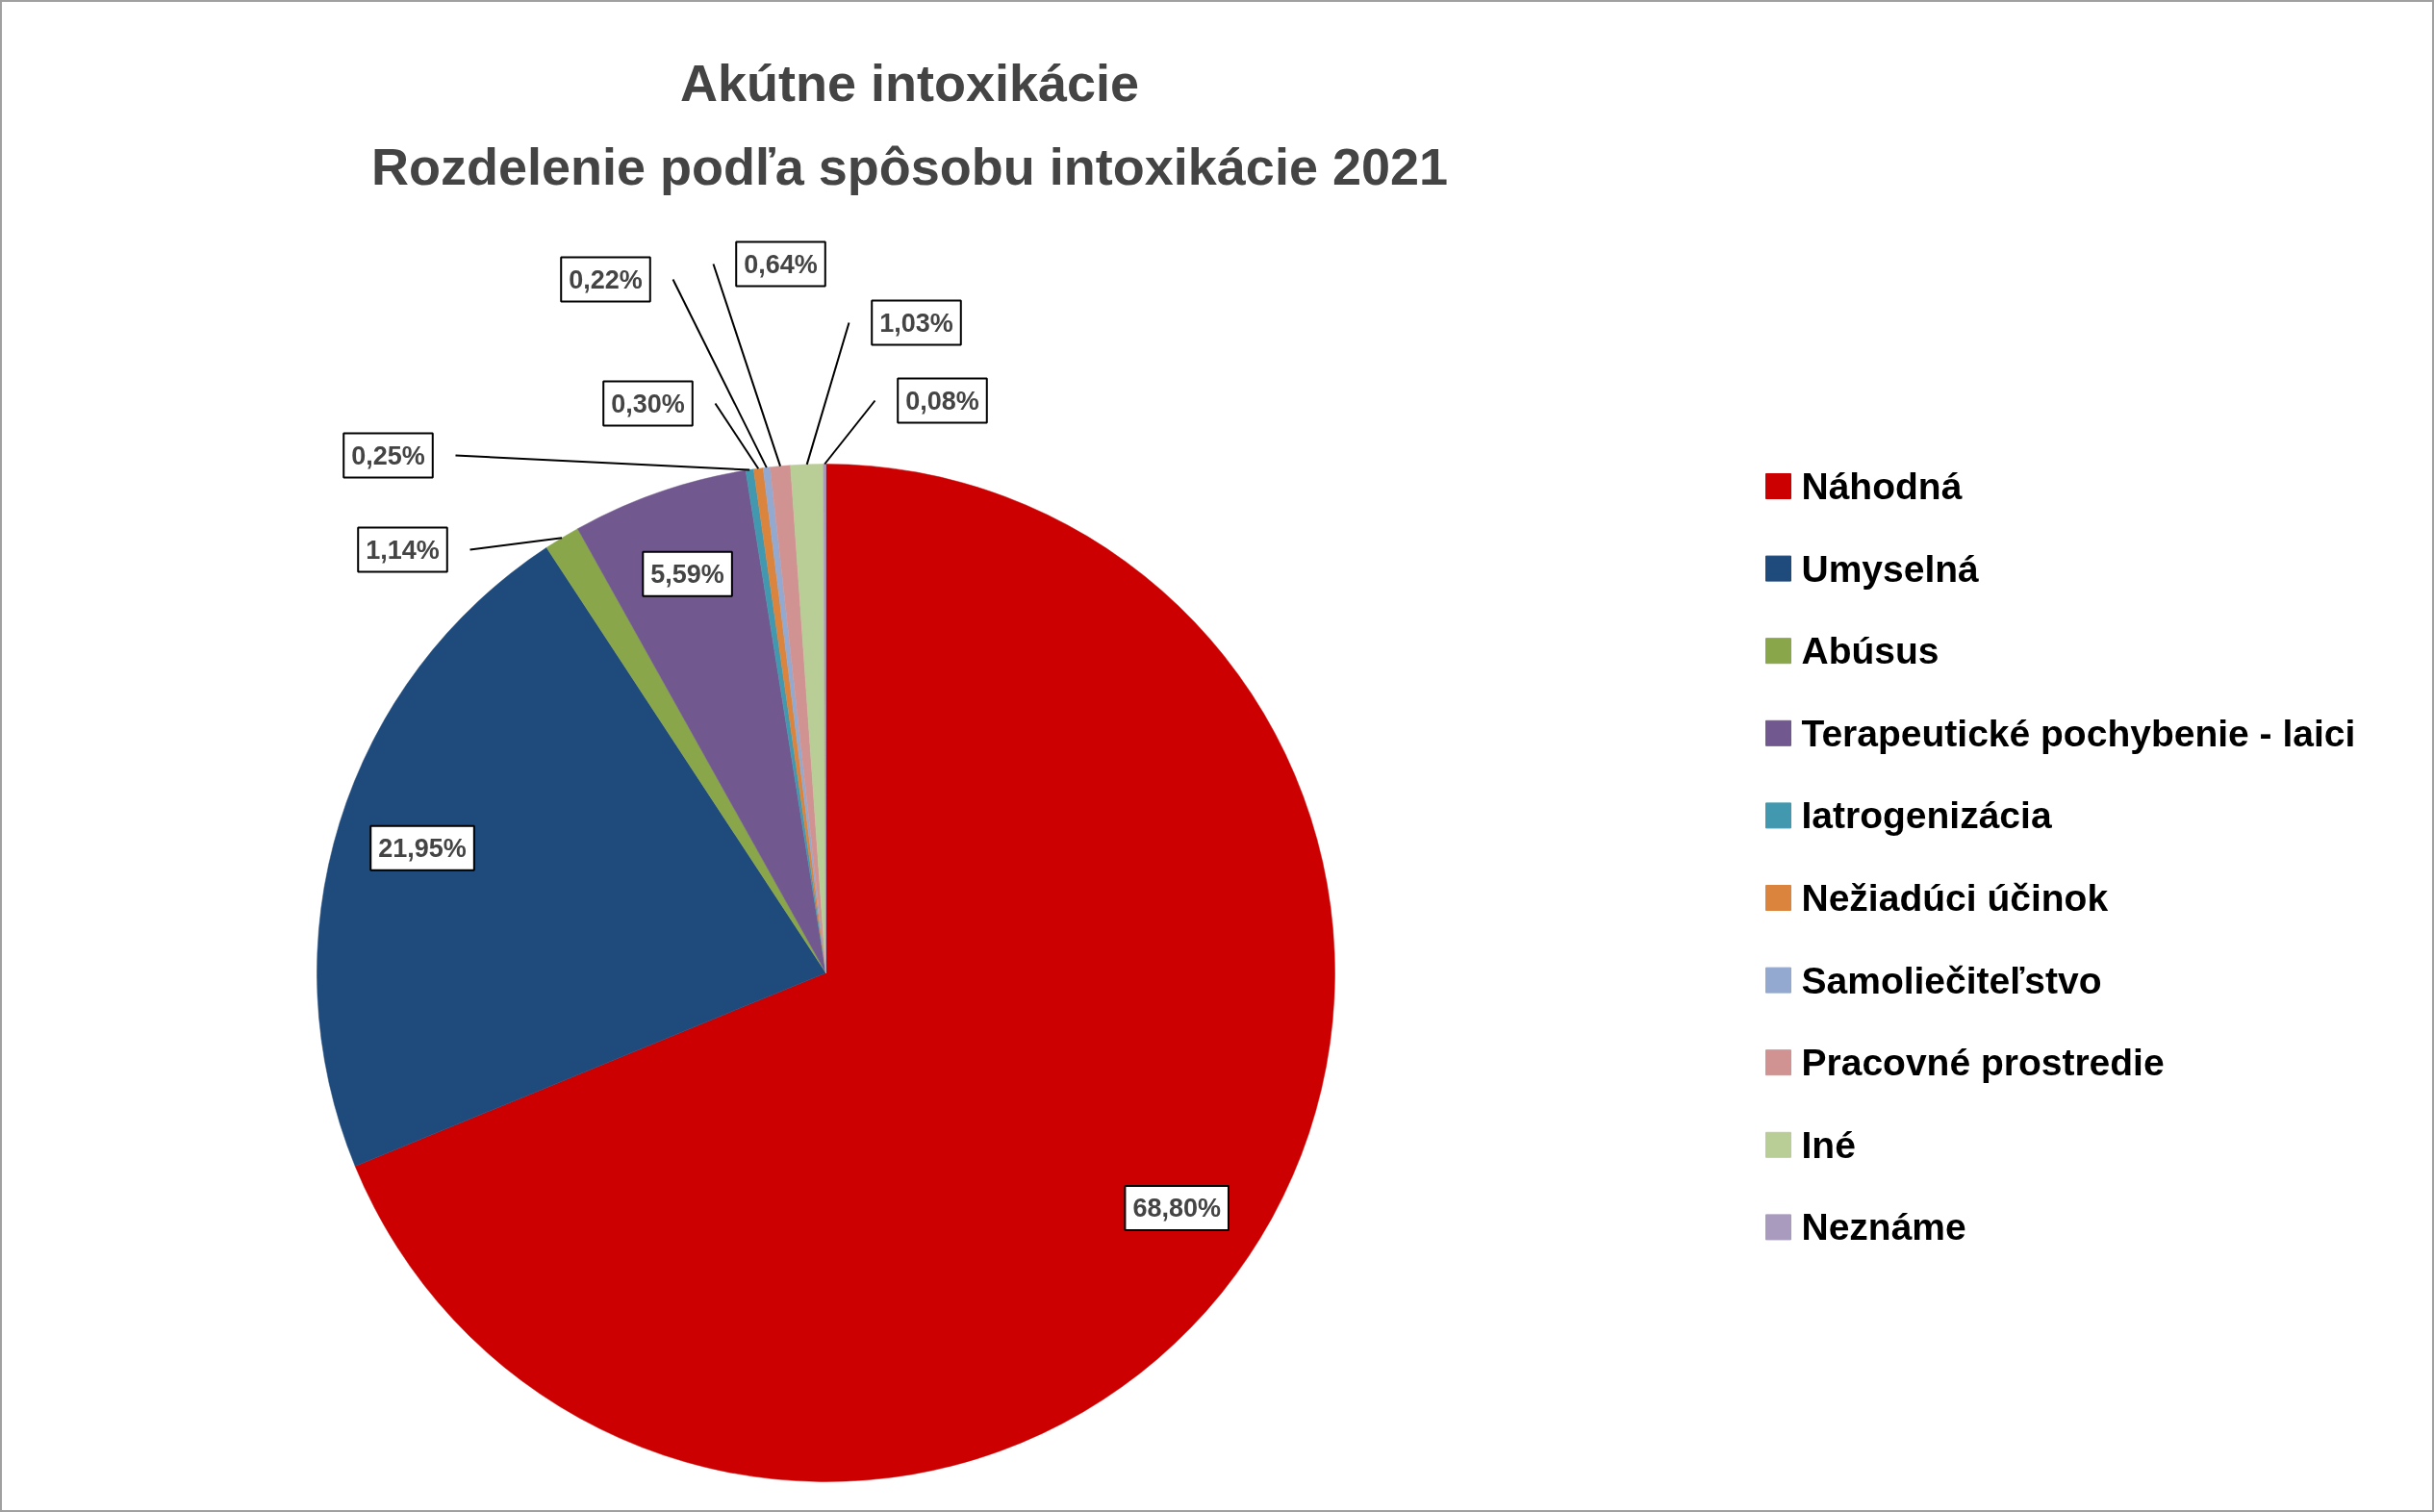  Describe the element at coordinates (687, 574) in the screenshot. I see `data-label: 5,59%` at that location.